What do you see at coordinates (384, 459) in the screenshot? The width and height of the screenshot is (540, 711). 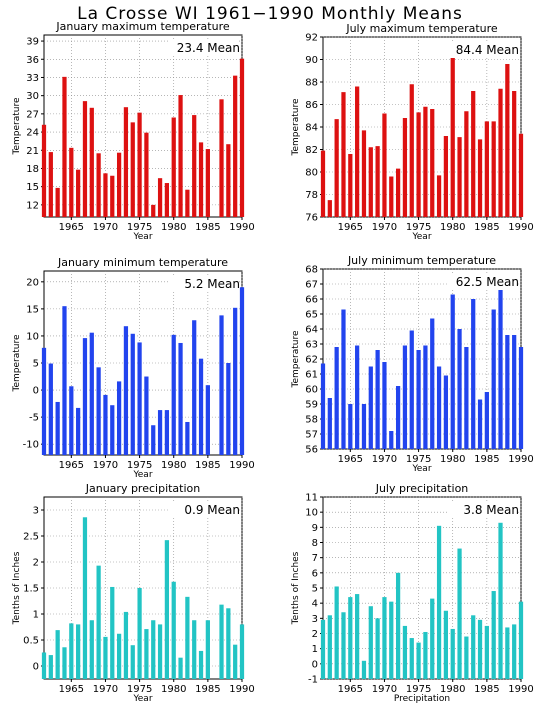 I see `chart4-xtick-label: 1970` at bounding box center [384, 459].